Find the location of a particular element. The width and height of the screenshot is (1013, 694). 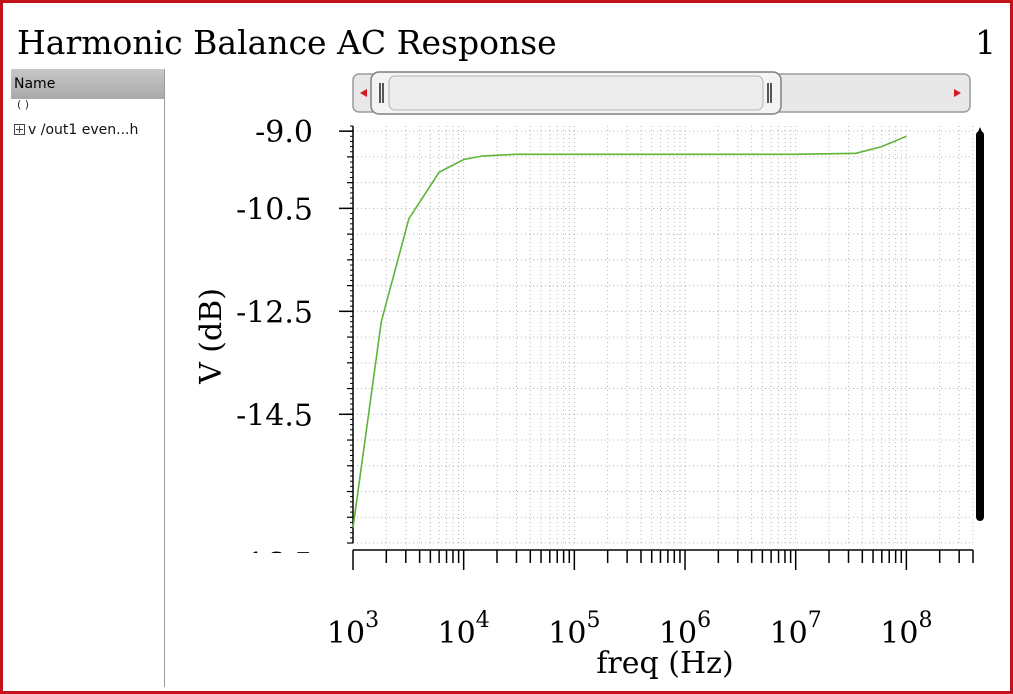

window-title: Harmonic Balance AC Response is located at coordinates (287, 42).